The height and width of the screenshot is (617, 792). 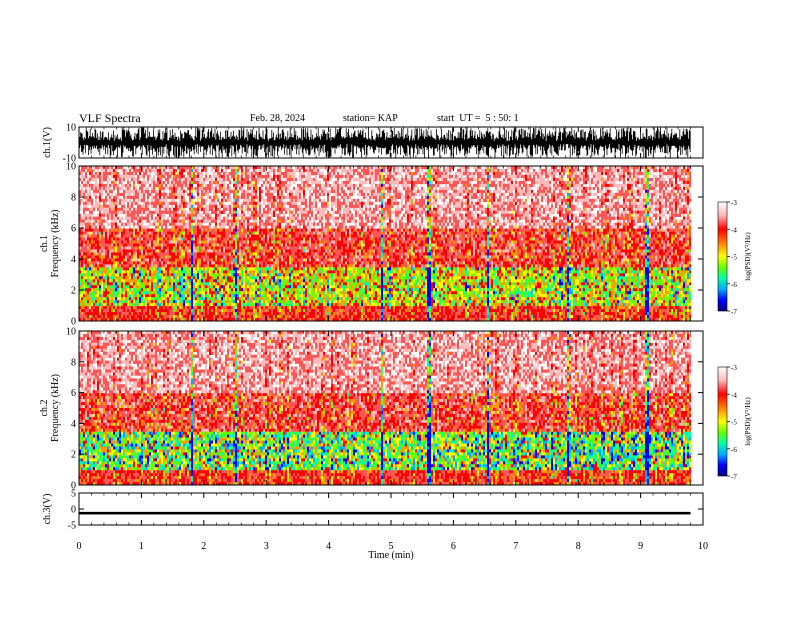 What do you see at coordinates (73, 510) in the screenshot?
I see `ch3-waveform-ytick-label: 0` at bounding box center [73, 510].